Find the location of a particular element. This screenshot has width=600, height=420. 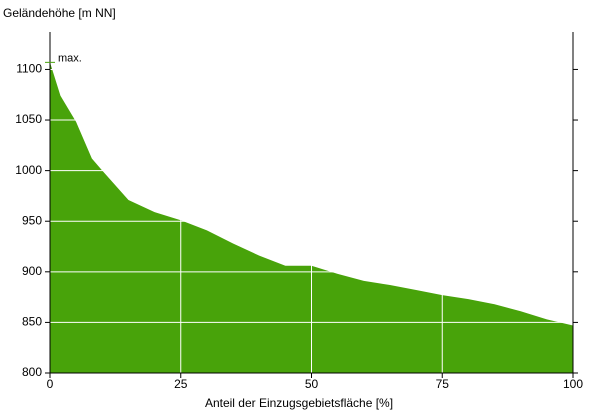

max-annotation: max. is located at coordinates (70, 58).